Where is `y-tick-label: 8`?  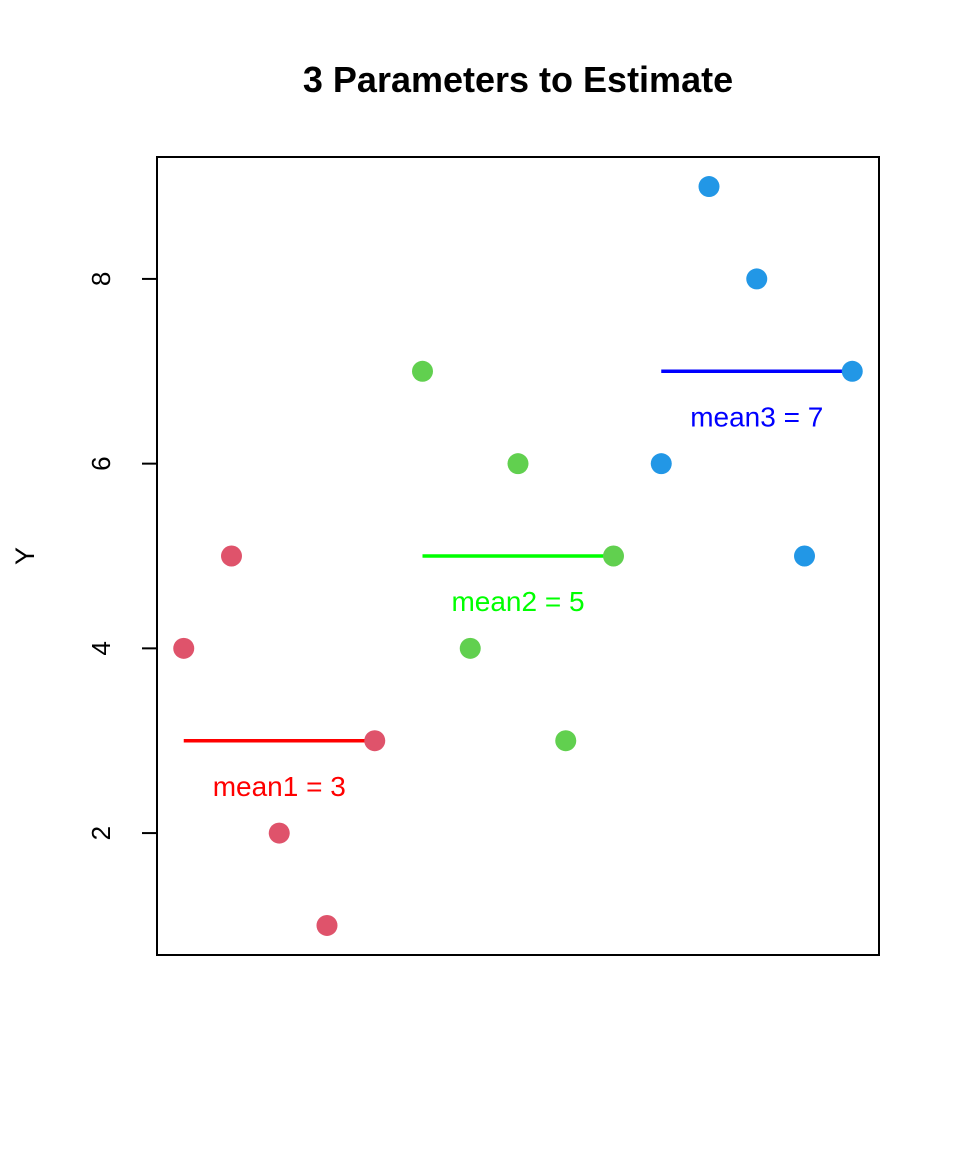 y-tick-label: 8 is located at coordinates (101, 279).